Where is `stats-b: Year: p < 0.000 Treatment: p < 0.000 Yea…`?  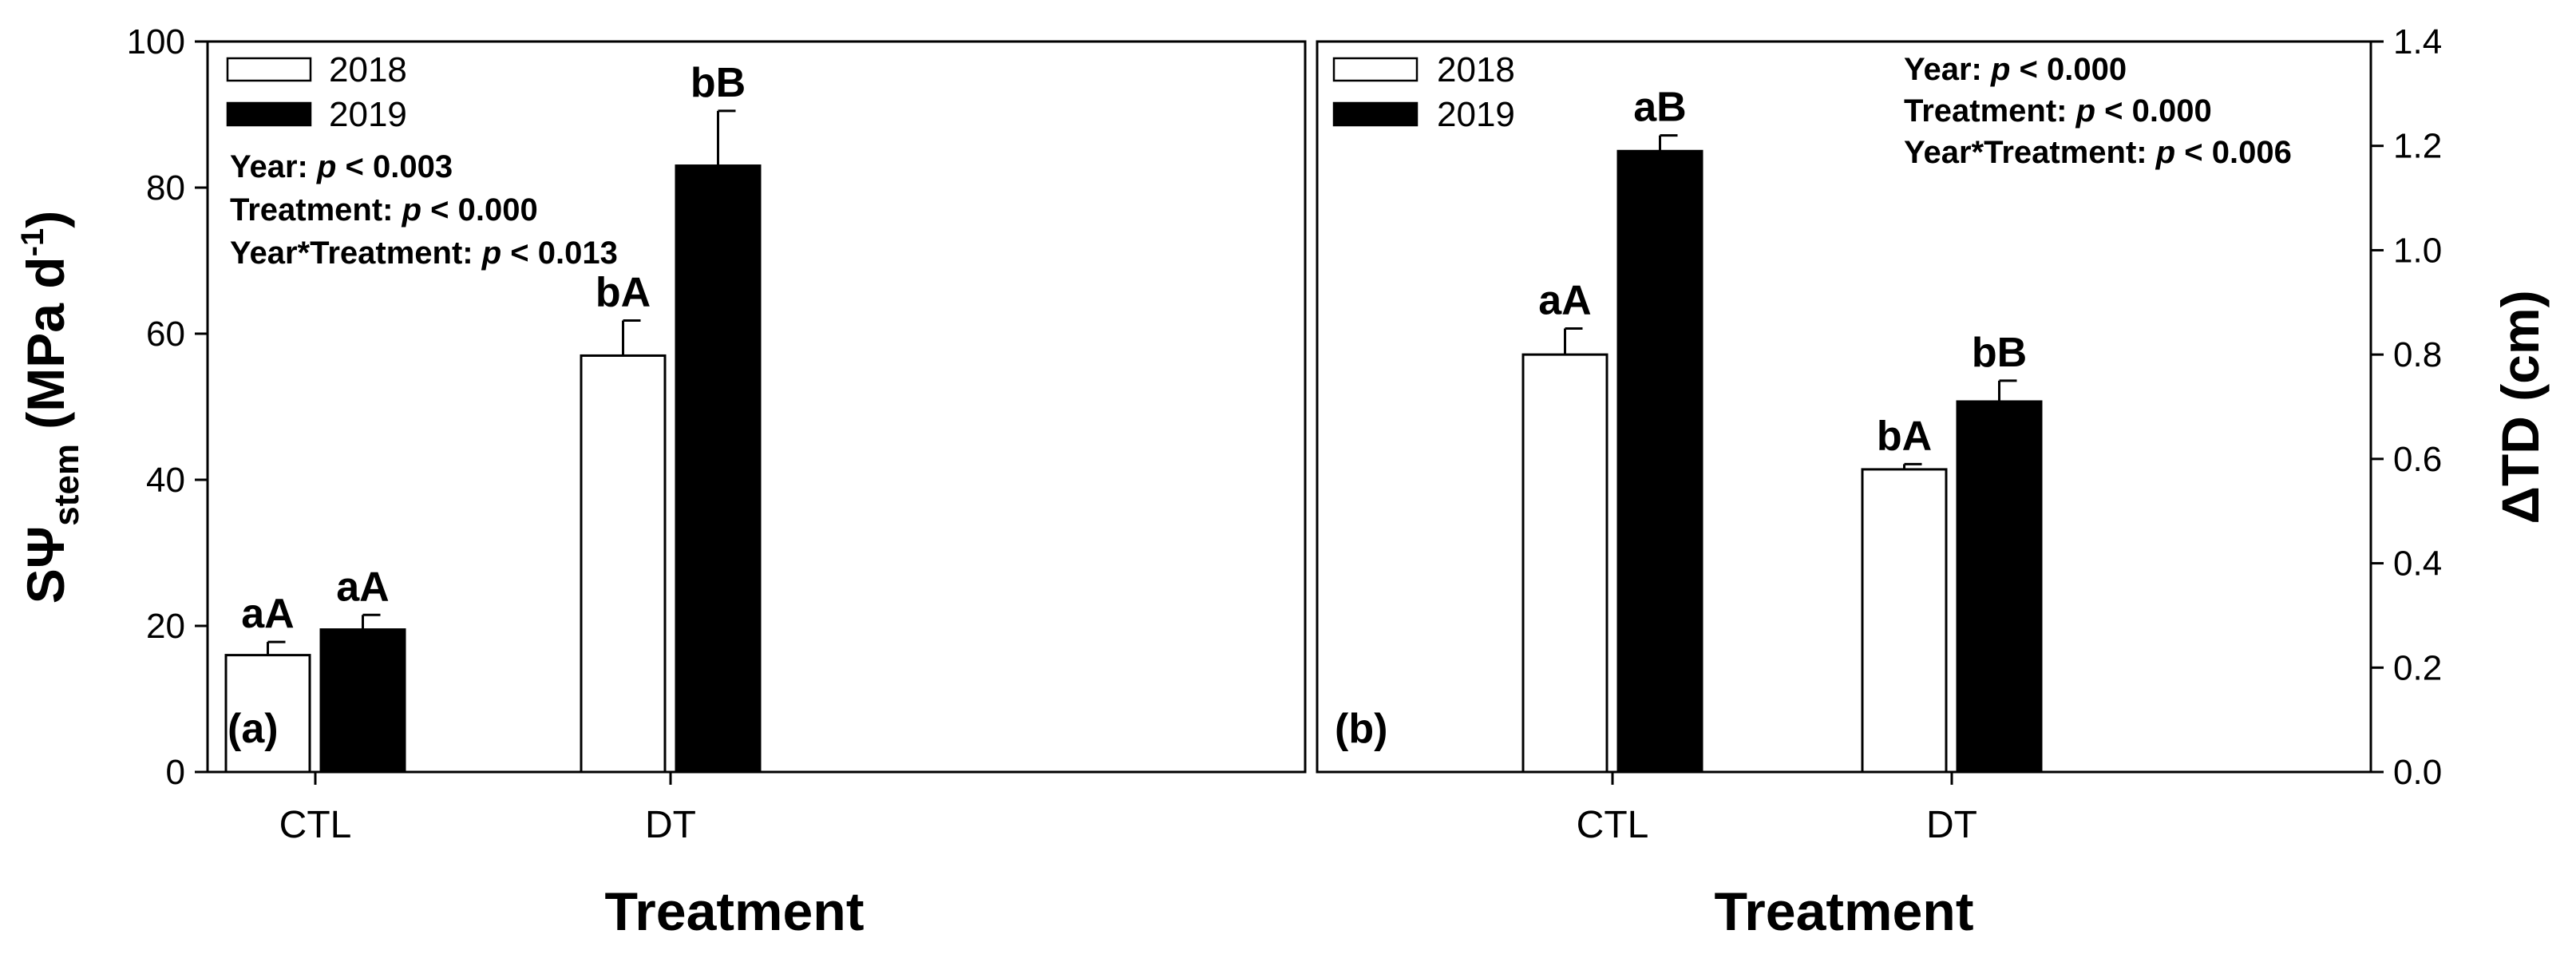 stats-b: Year: p < 0.000 Treatment: p < 0.000 Yea… is located at coordinates (2098, 111).